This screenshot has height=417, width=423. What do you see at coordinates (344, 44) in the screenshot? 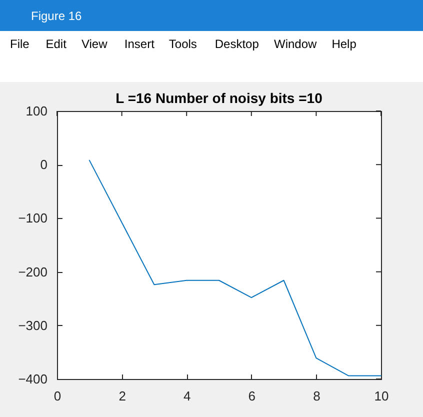
I see `text: Help` at bounding box center [344, 44].